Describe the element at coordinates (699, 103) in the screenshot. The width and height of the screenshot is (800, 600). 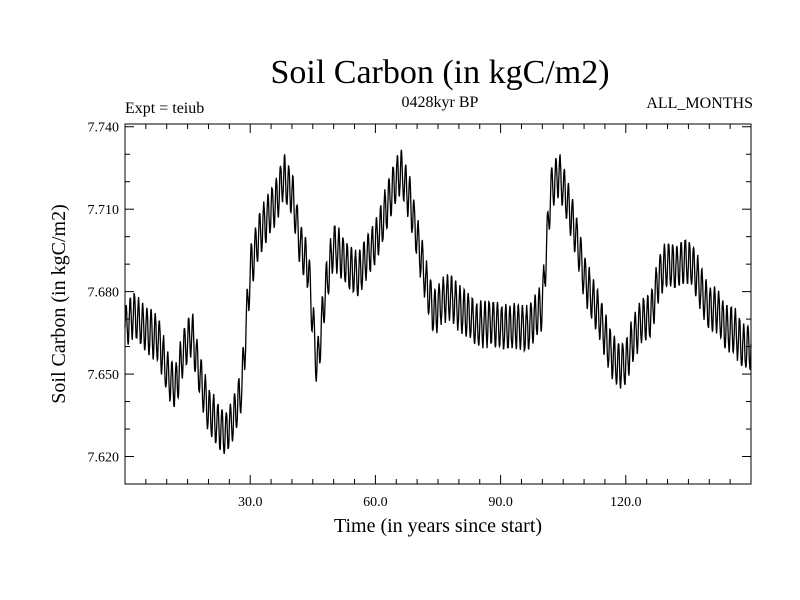
I see `months-label: ALL_MONTHS` at that location.